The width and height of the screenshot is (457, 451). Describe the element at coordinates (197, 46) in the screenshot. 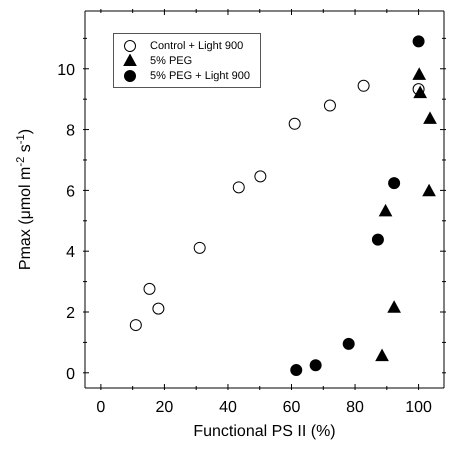

I see `legend-label: Control + Light 900` at that location.